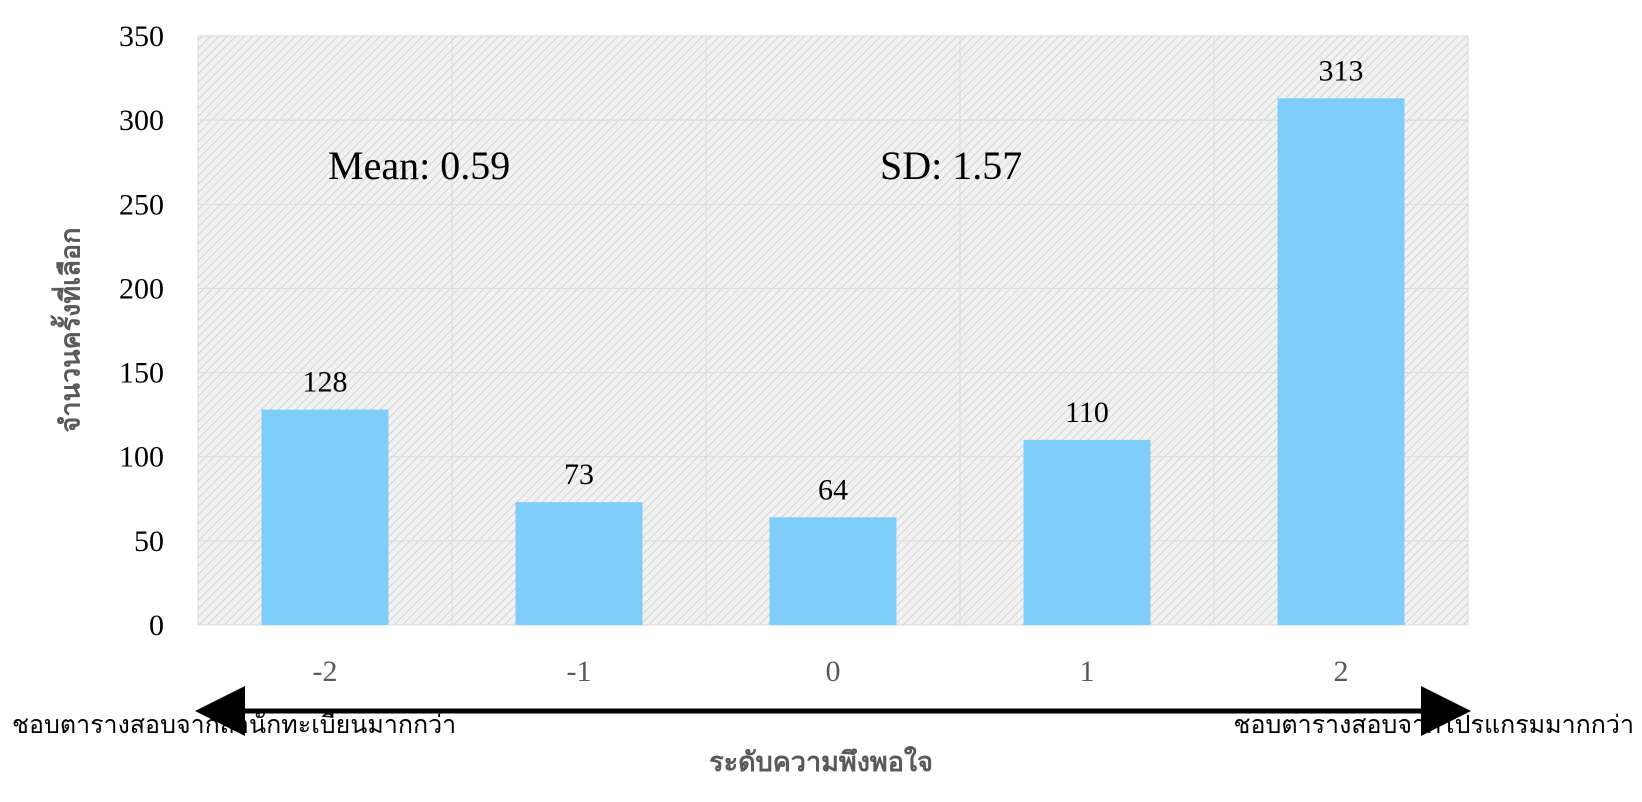 This screenshot has width=1642, height=802. I want to click on y-tick-label: 150, so click(141, 373).